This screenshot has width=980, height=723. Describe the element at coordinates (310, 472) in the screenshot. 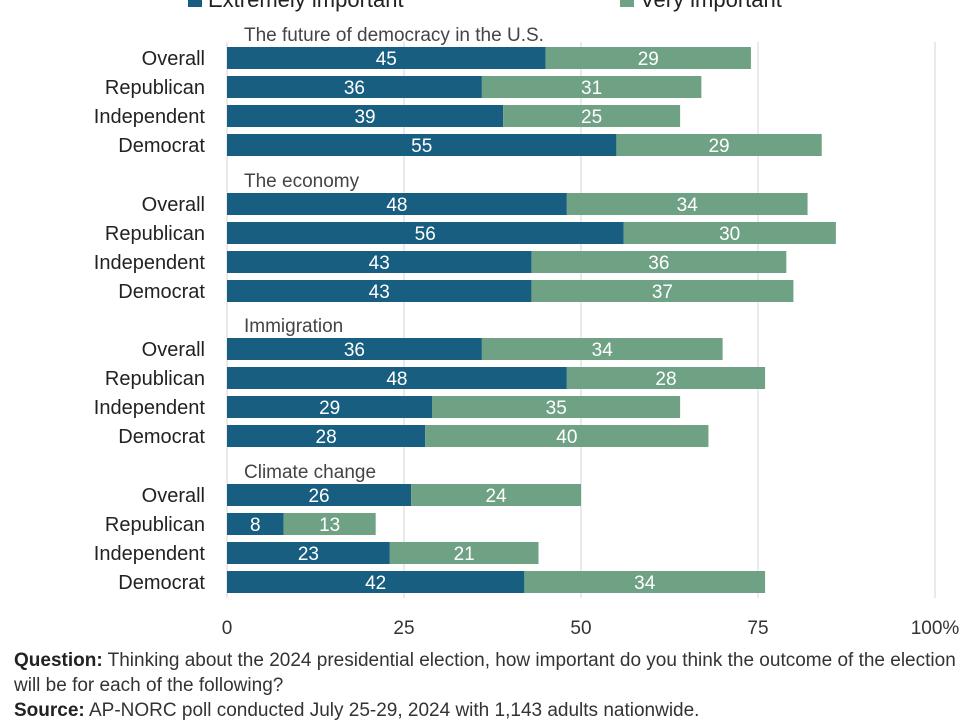

I see `group-title-4: Climate change` at that location.